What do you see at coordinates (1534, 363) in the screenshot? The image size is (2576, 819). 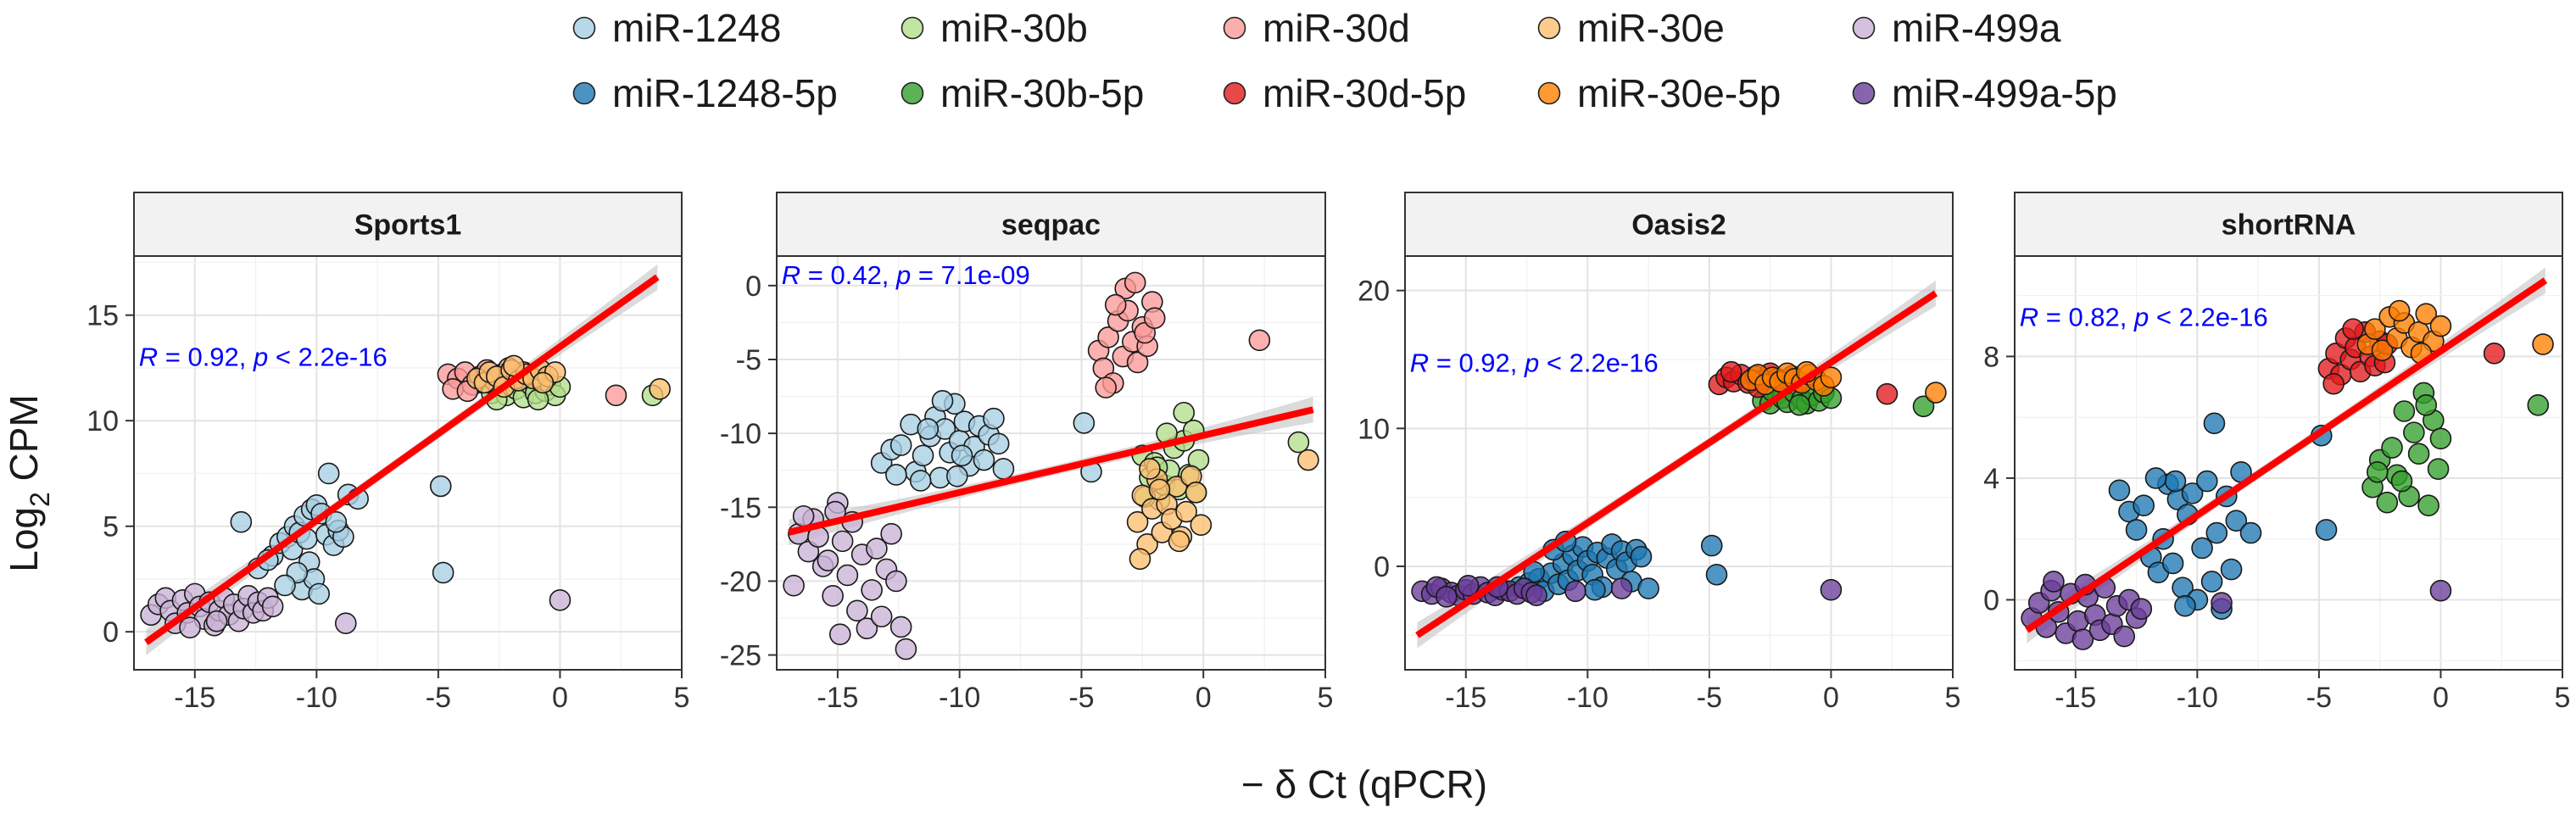 I see `correlation-annotation: R = 0.92, p < 2.2e-16` at bounding box center [1534, 363].